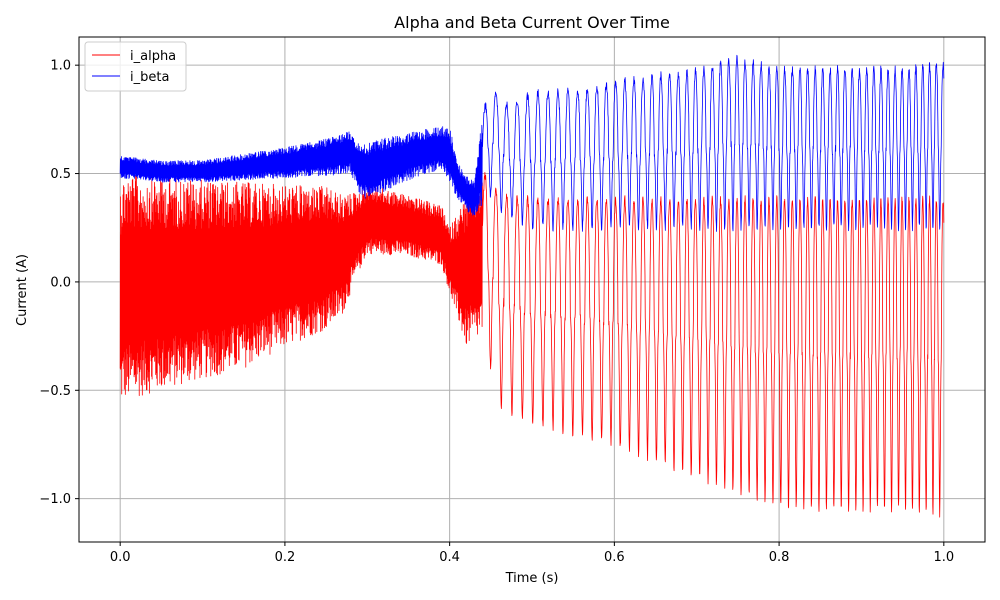 This screenshot has width=1000, height=600. I want to click on y-tick-label: 1.0, so click(60, 66).